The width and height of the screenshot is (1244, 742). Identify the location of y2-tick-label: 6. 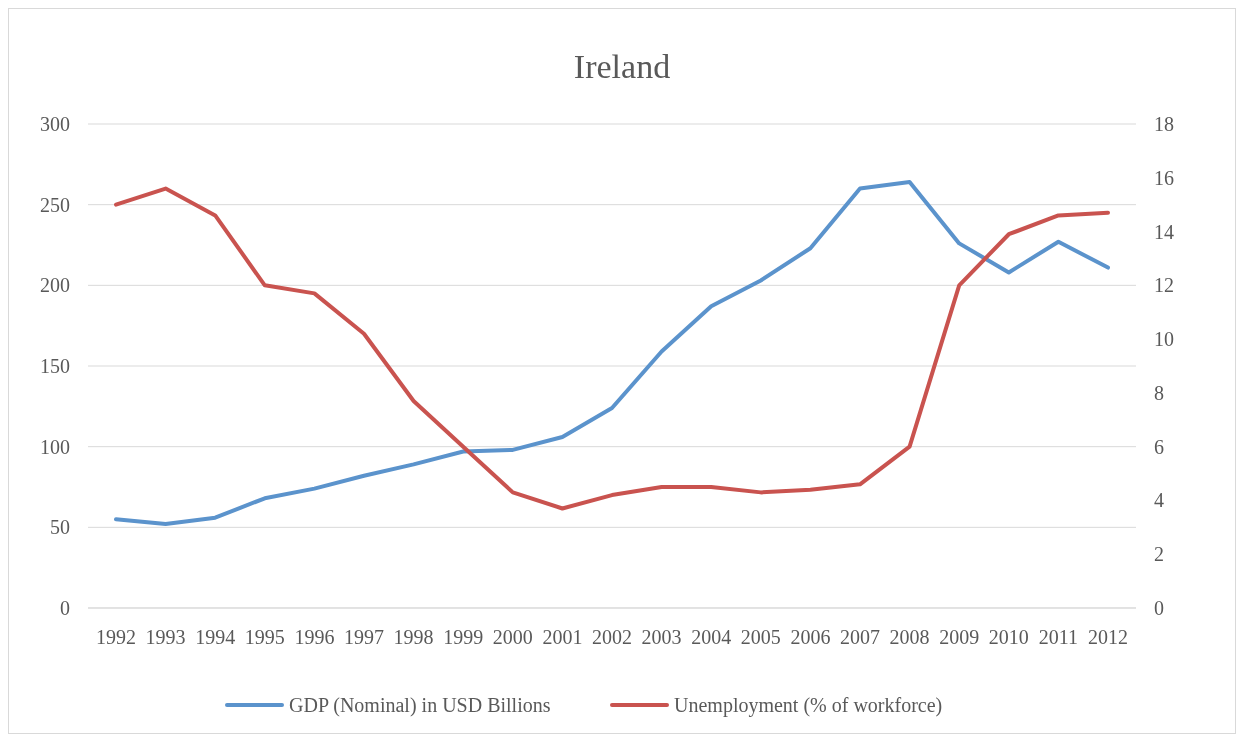
(1159, 446).